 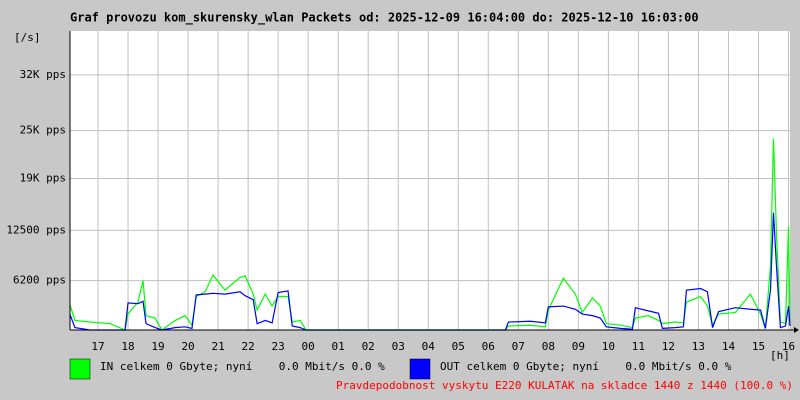 What do you see at coordinates (698, 346) in the screenshot?
I see `x-tick-label: 13` at bounding box center [698, 346].